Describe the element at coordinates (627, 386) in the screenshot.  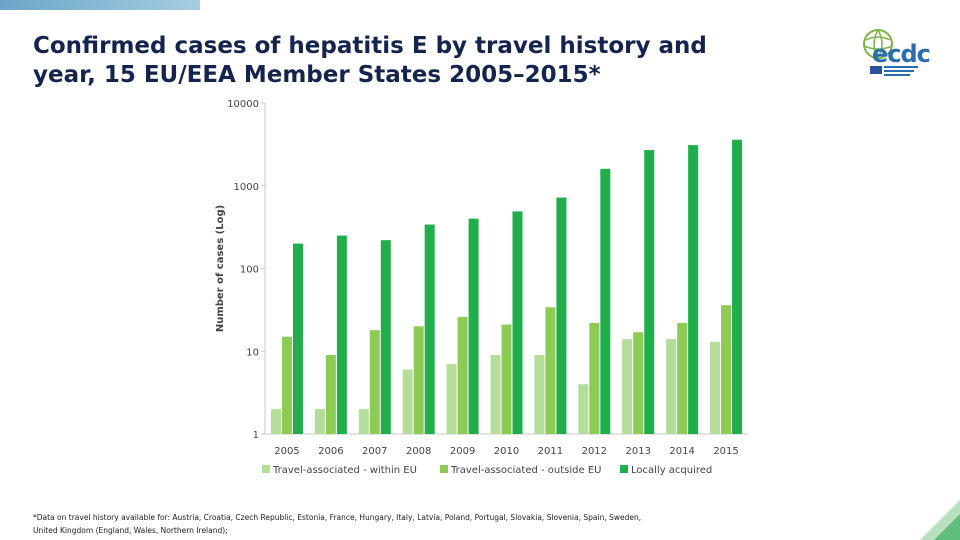
I see `bar-1-2013` at that location.